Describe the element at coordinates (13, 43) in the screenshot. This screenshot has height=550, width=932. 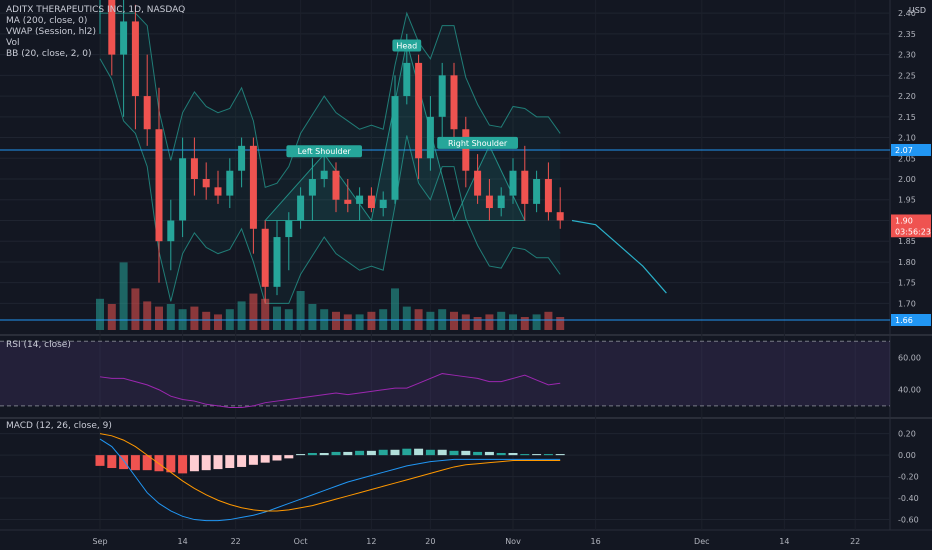
I see `vol-legend: Vol` at that location.